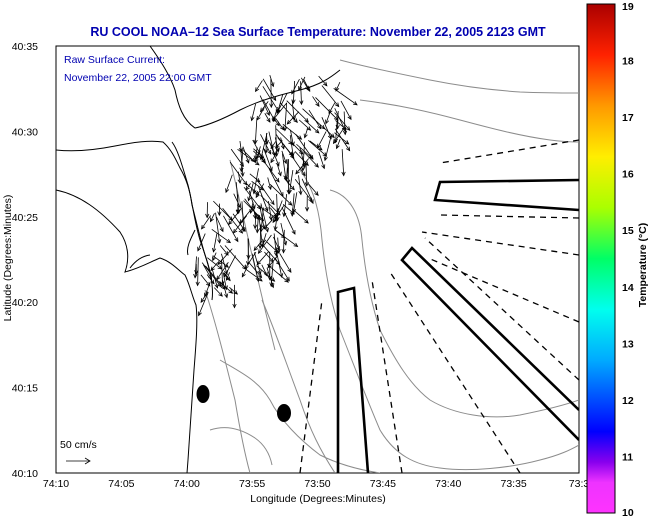  Describe the element at coordinates (114, 60) in the screenshot. I see `subtitle-line-1: Raw Surface Current:` at that location.